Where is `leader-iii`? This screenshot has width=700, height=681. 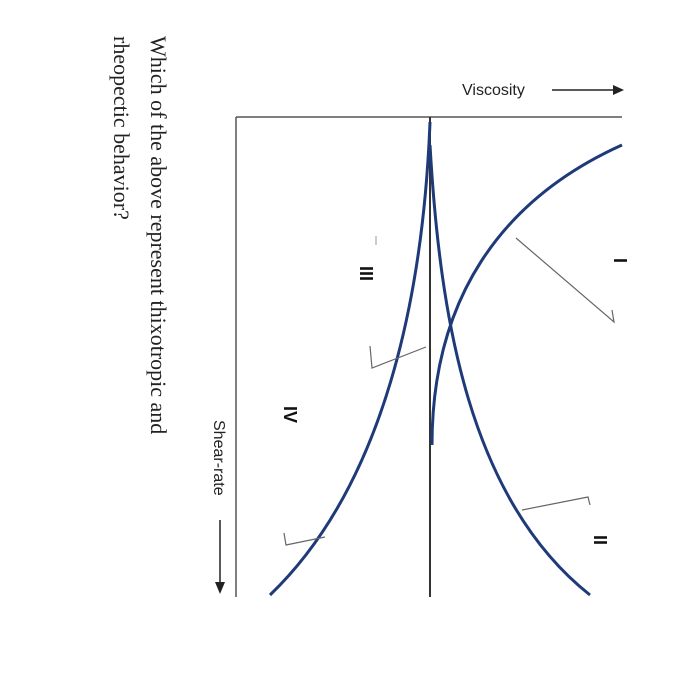
leader-iii is located at coordinates (398, 357).